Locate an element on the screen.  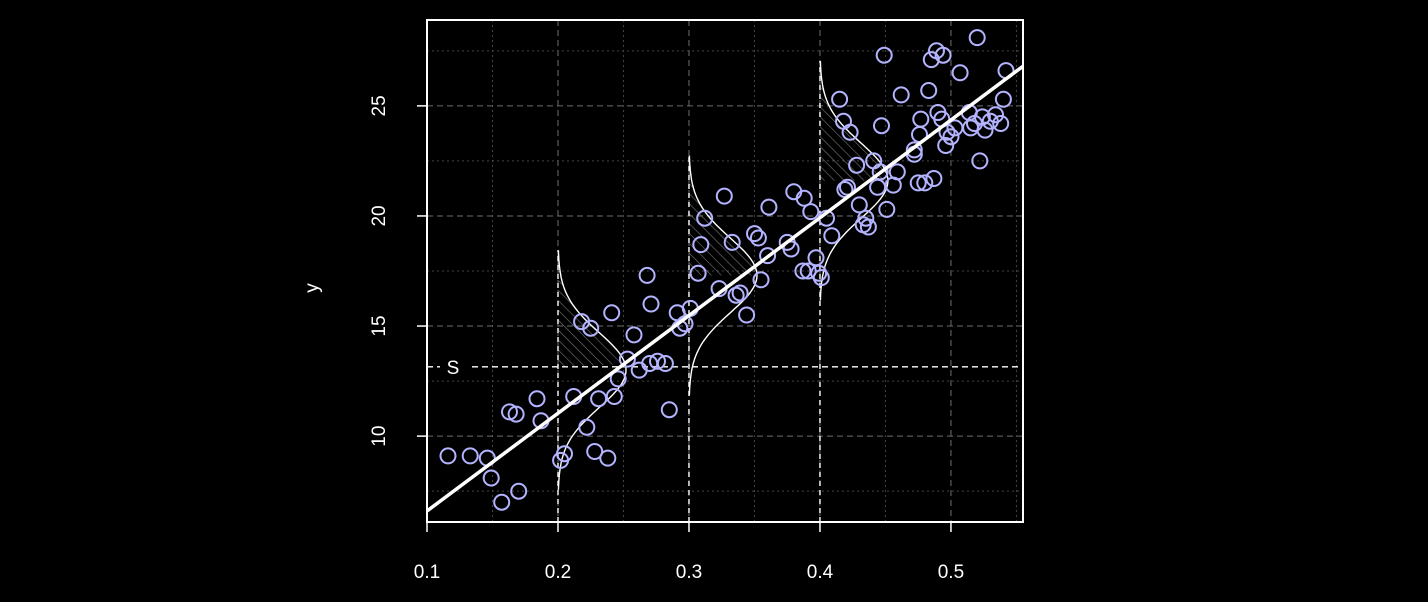
x-tick-label: 0.2 is located at coordinates (558, 572).